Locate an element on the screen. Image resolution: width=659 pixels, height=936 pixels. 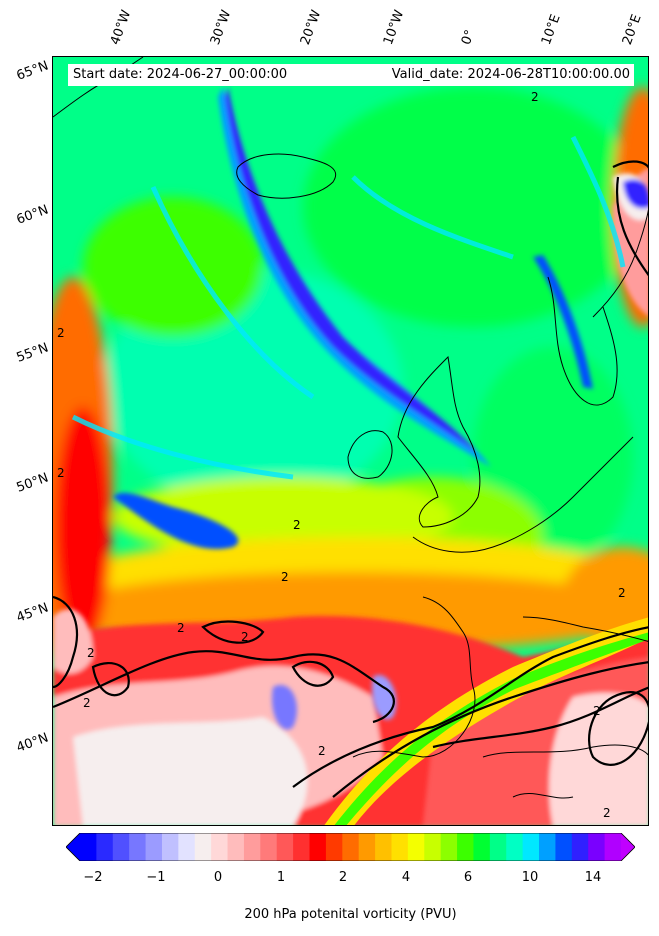
lon-label-30w: 30°W is located at coordinates (221, 27).